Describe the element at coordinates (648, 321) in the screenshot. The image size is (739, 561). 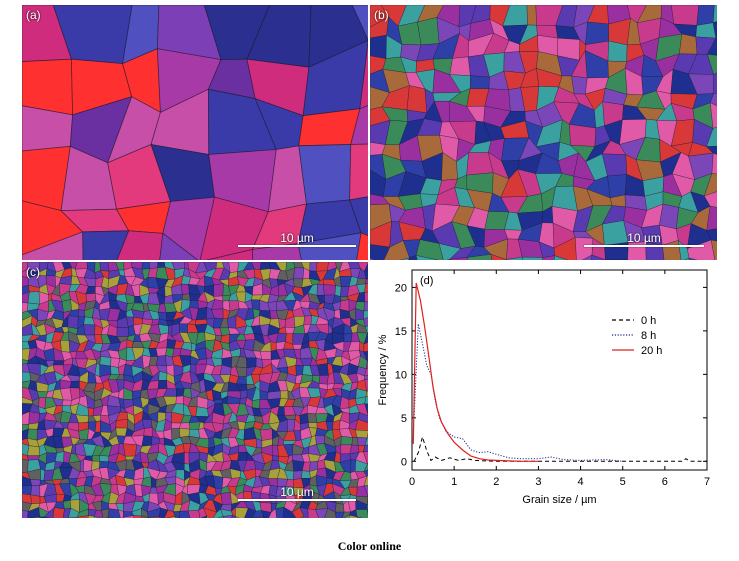
I see `legend-label: 0 h` at that location.